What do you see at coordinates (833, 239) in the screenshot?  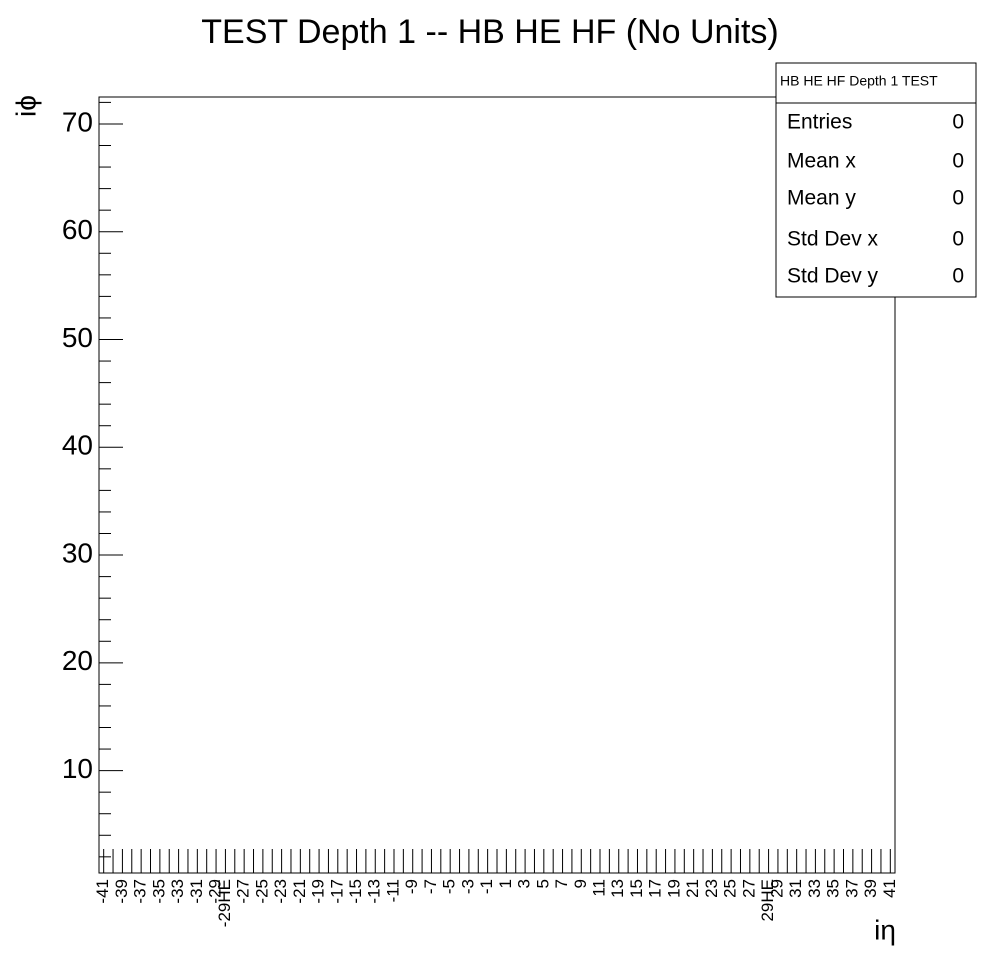 I see `stats-label: Std Dev x` at bounding box center [833, 239].